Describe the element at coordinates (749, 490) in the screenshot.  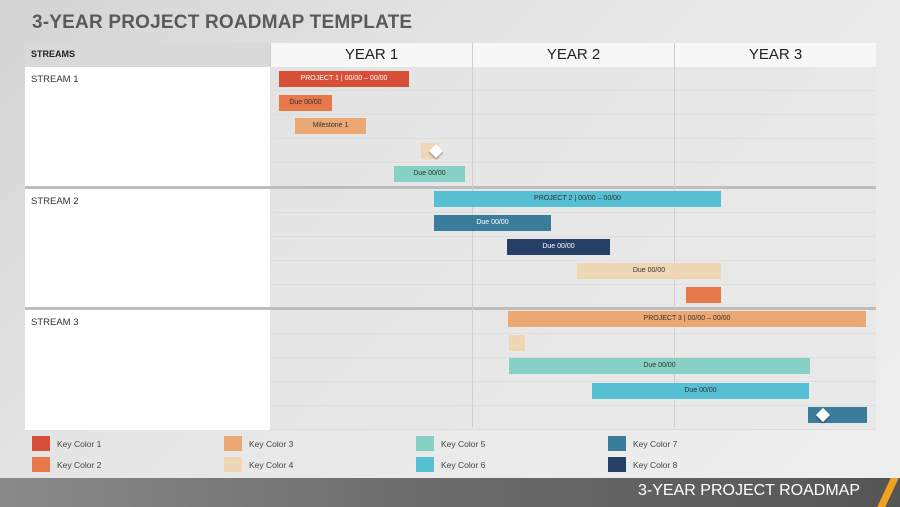
I see `footer-title: 3-YEAR PROJECT ROADMAP` at that location.